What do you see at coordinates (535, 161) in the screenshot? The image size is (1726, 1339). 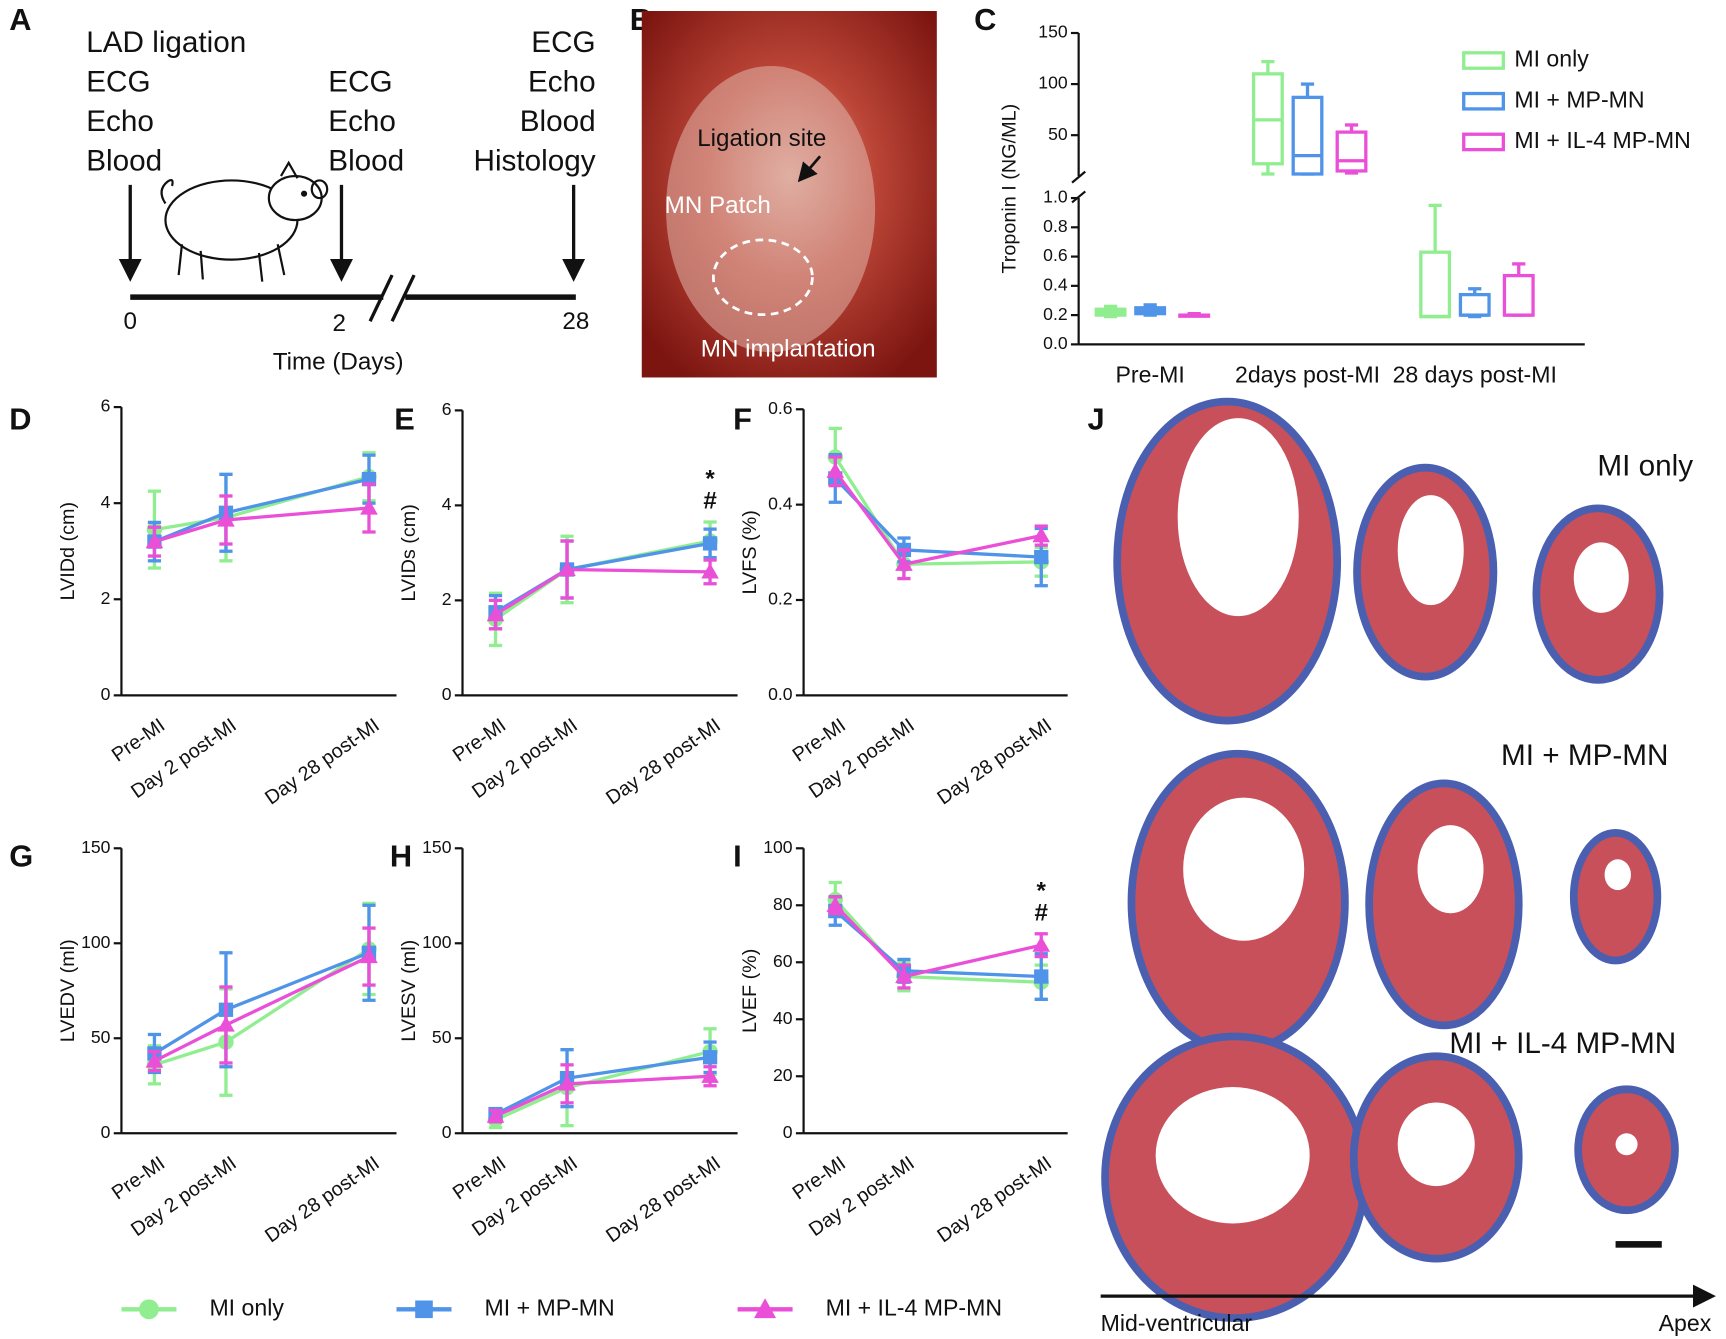 I see `step-text: Histology` at bounding box center [535, 161].